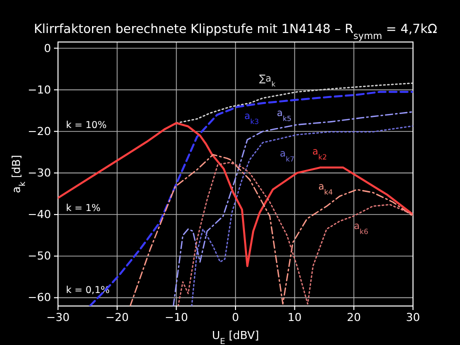 The height and width of the screenshot is (345, 460). Describe the element at coordinates (235, 317) in the screenshot. I see `x-tick-label: 0` at that location.